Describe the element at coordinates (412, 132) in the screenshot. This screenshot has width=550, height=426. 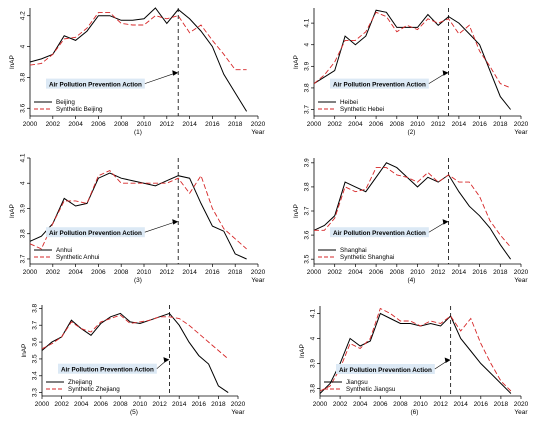
I see `panel-label: (2)` at that location.